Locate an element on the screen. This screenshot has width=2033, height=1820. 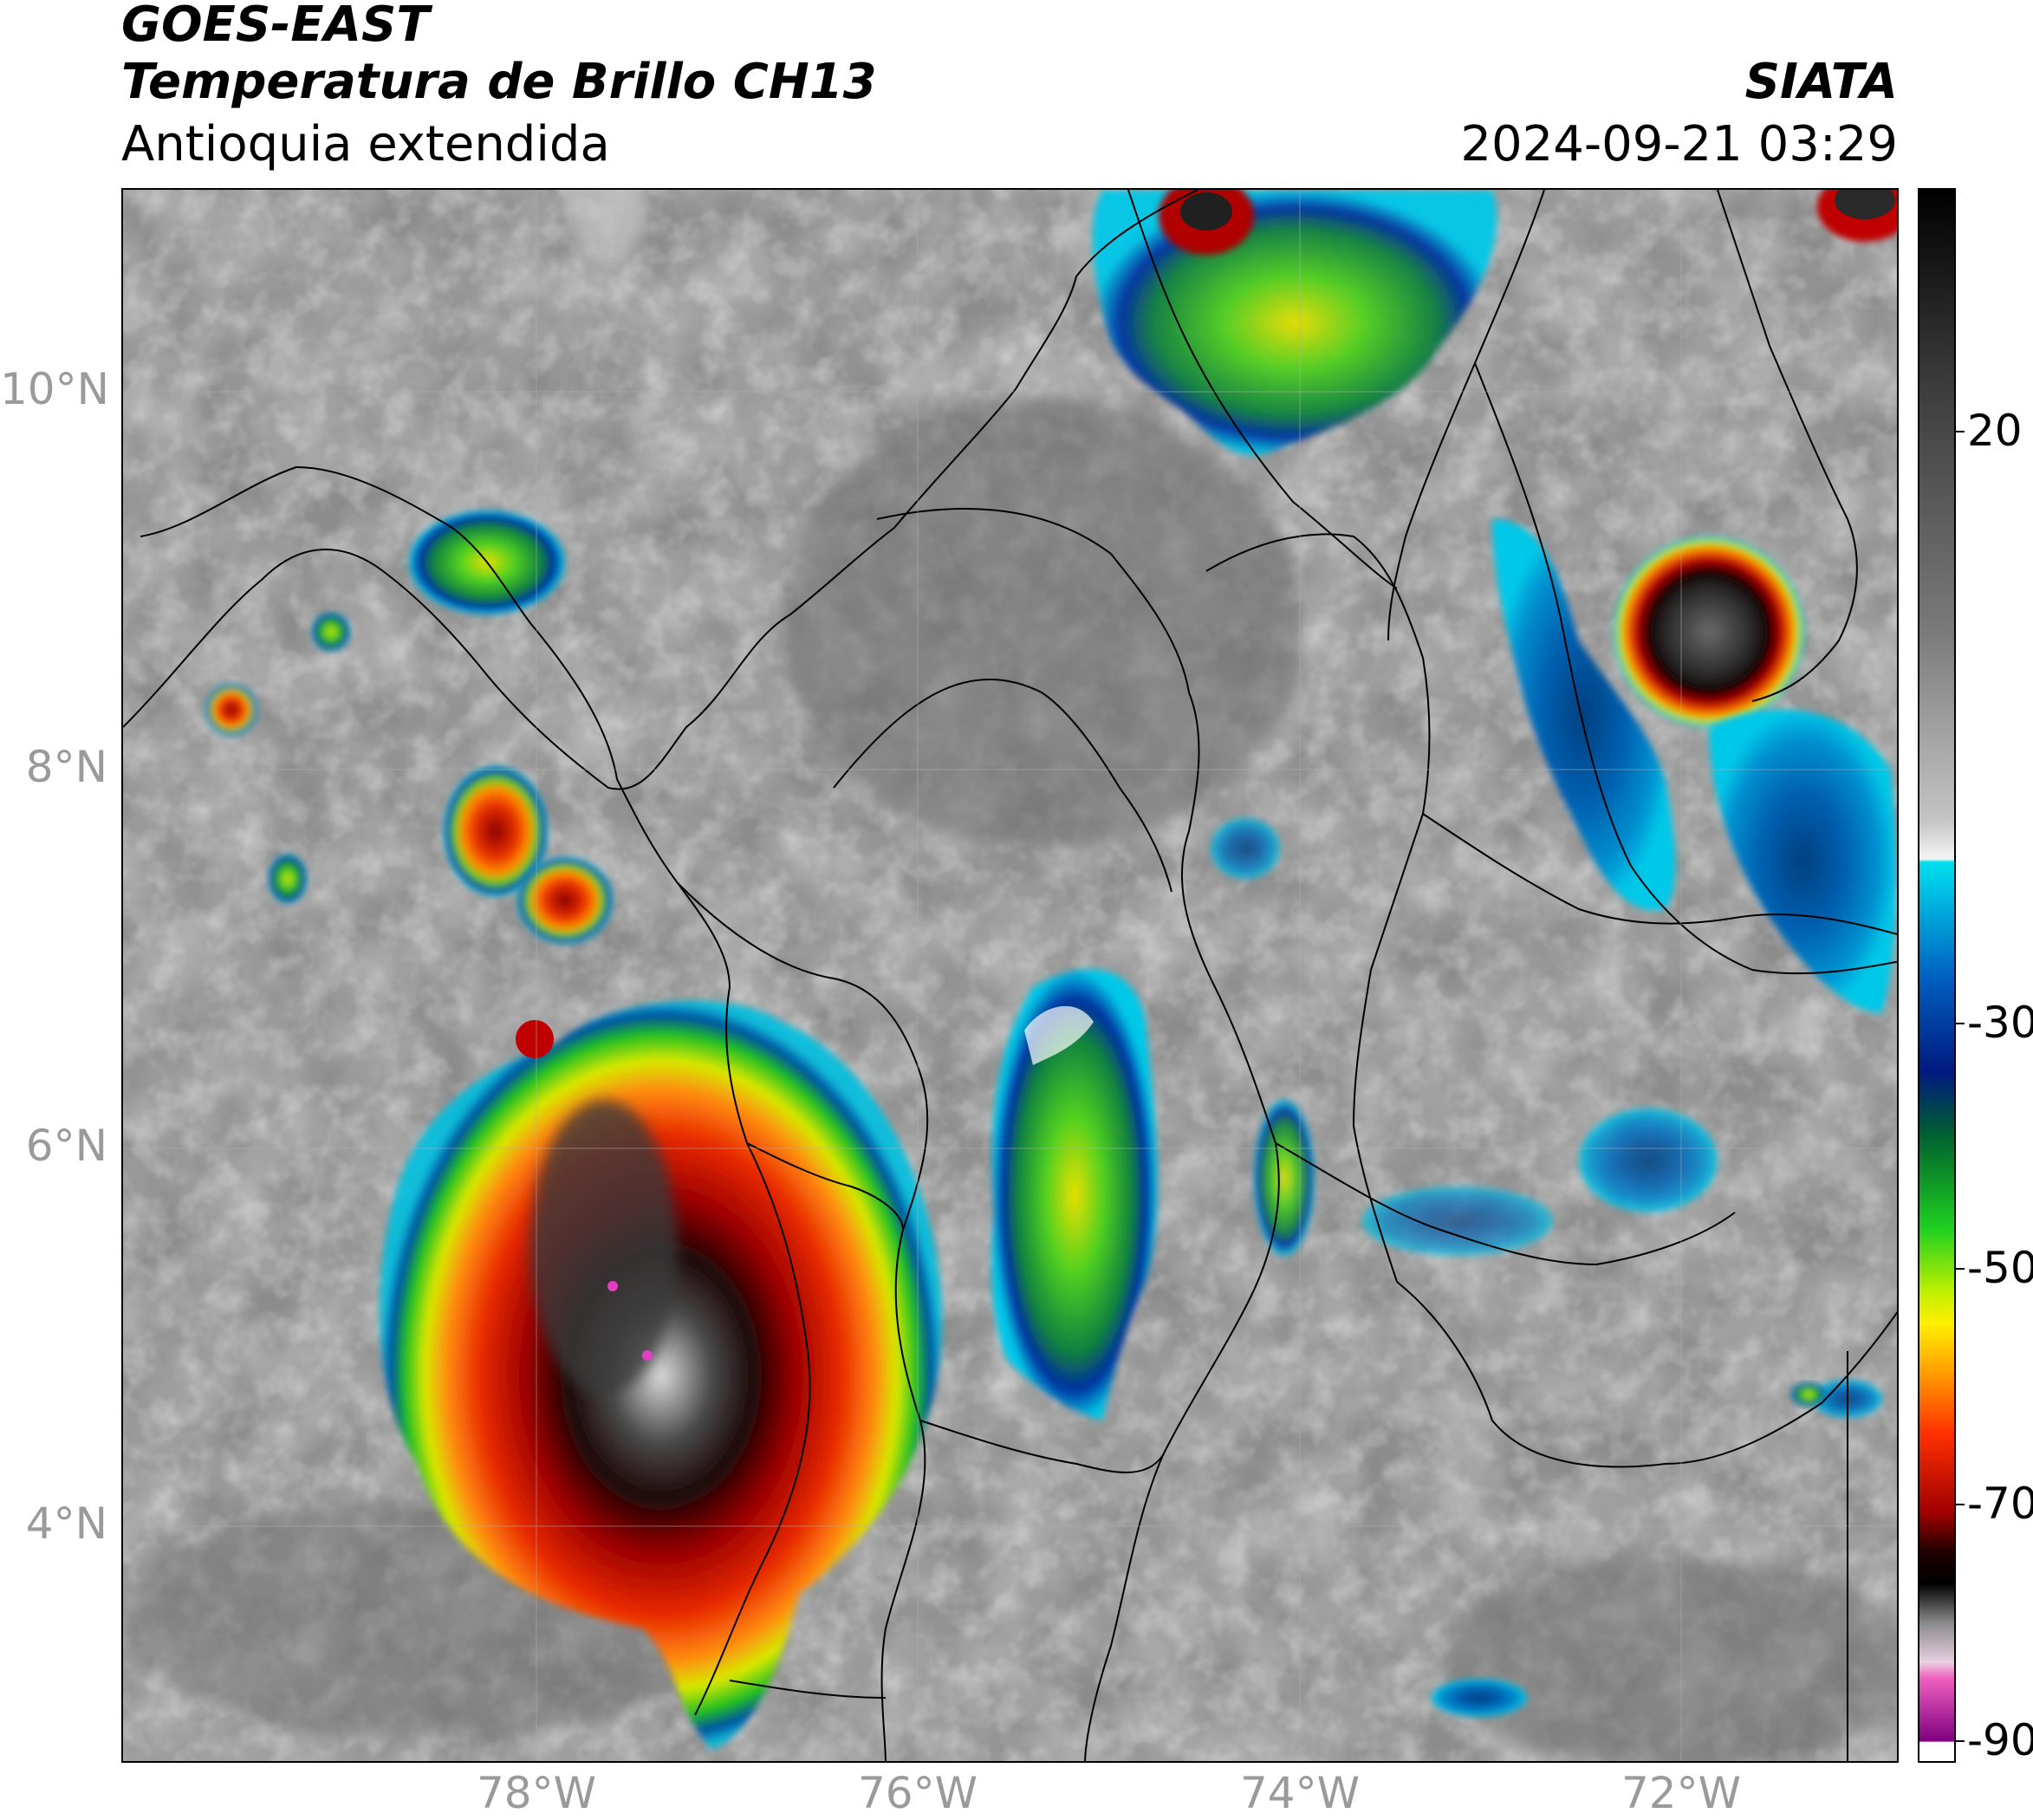
timestamp-label: 2024-09-21 03:29 is located at coordinates (1679, 144).